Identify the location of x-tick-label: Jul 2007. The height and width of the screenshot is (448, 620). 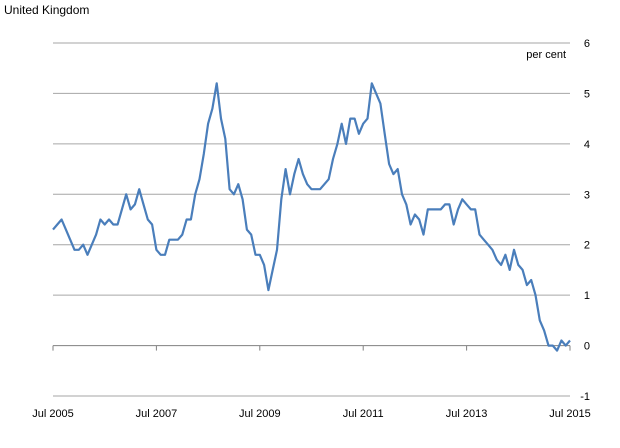
(157, 414).